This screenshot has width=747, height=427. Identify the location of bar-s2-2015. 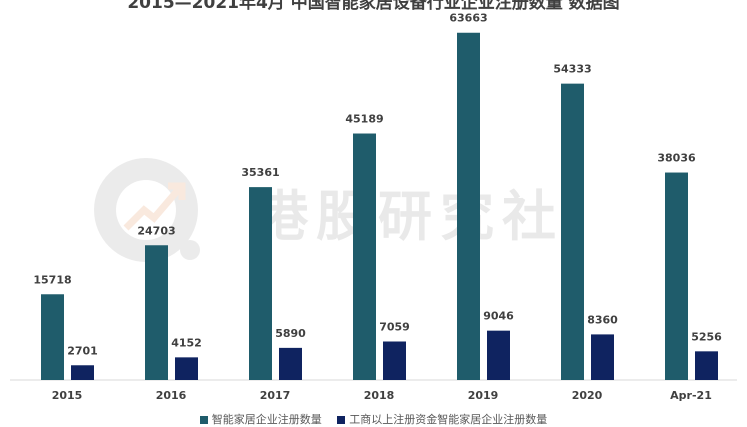
(82, 372).